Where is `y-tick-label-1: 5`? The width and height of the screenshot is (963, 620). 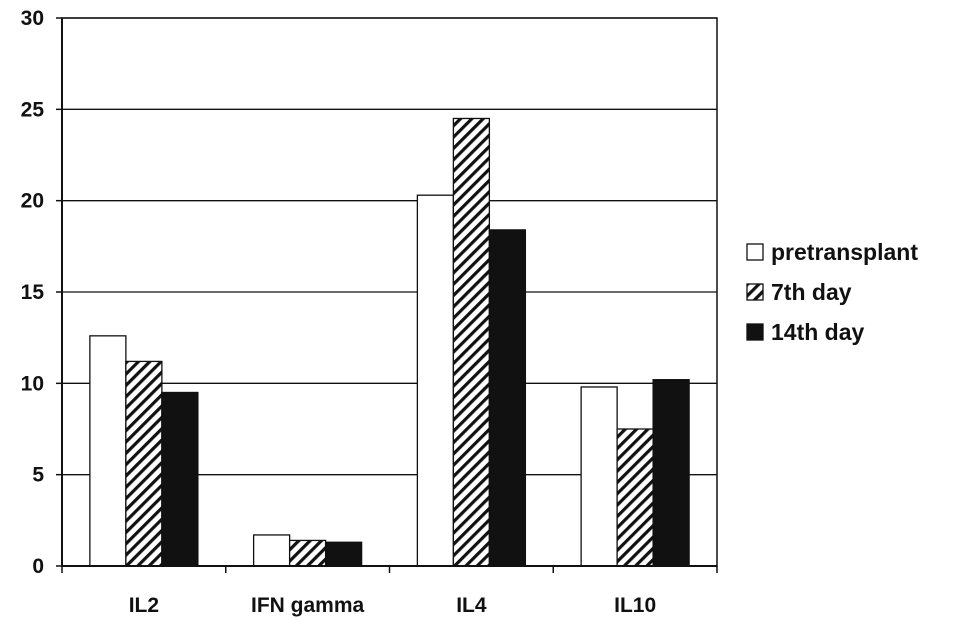
y-tick-label-1: 5 is located at coordinates (38, 475).